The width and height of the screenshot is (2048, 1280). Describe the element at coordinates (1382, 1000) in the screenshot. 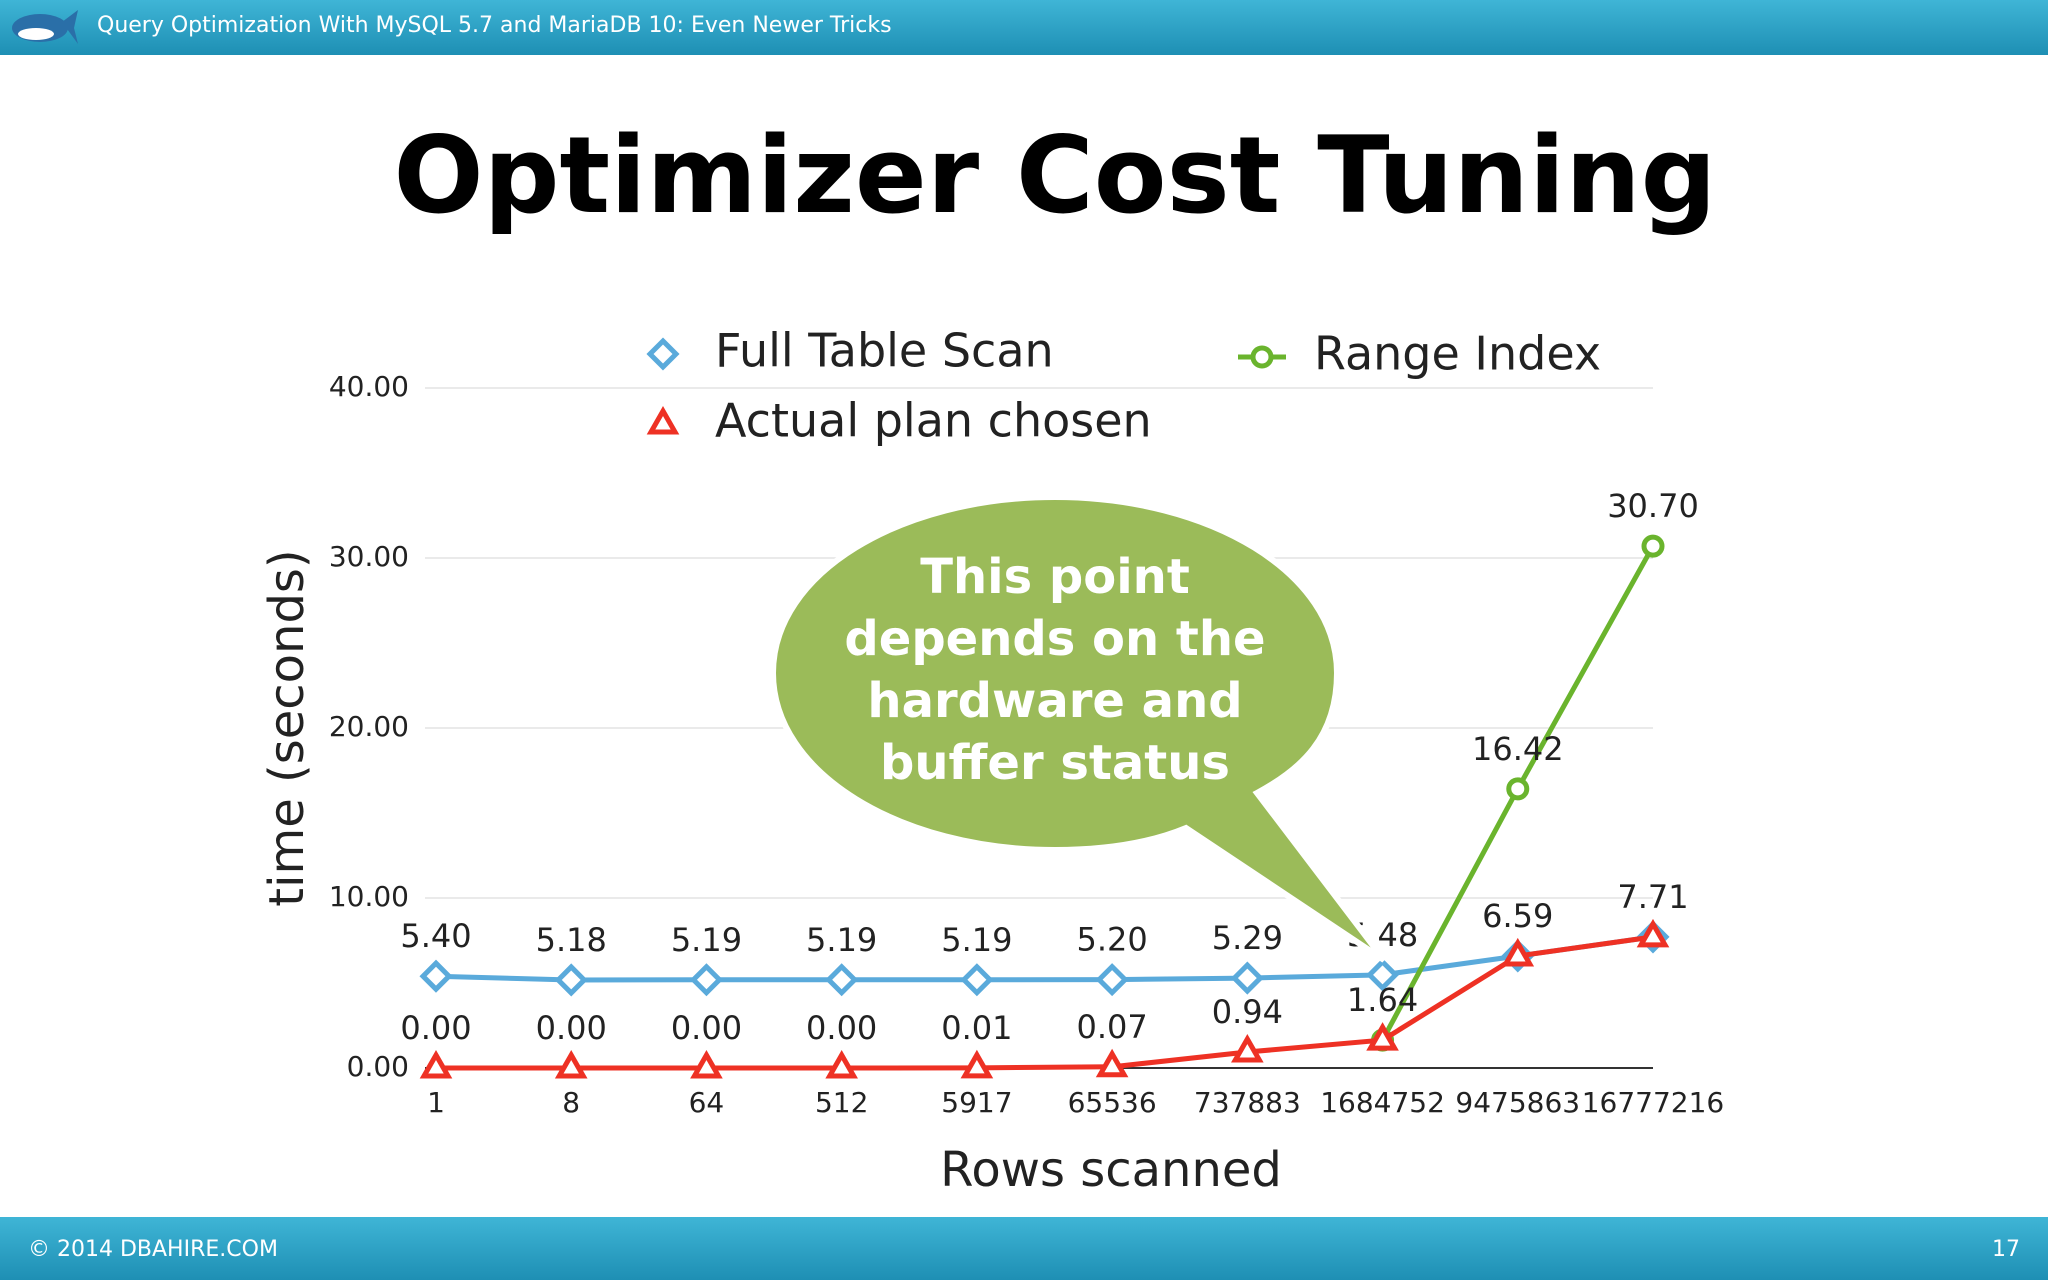

I see `data-label: 1.64` at that location.